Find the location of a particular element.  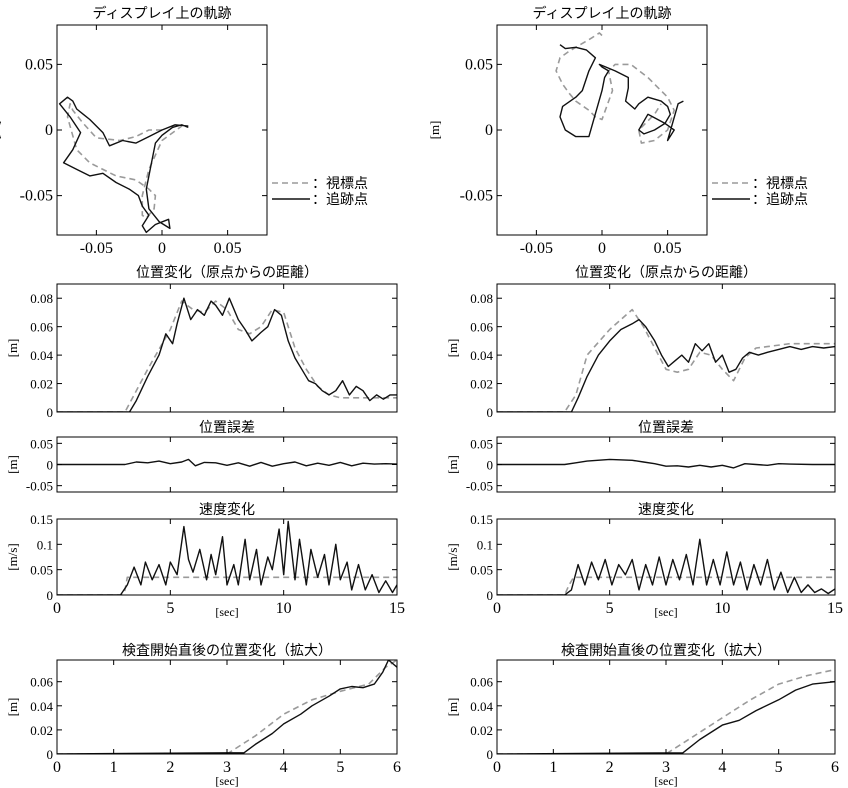

chart-title: 検査開始直後の位置変化（拡大） is located at coordinates (666, 650).